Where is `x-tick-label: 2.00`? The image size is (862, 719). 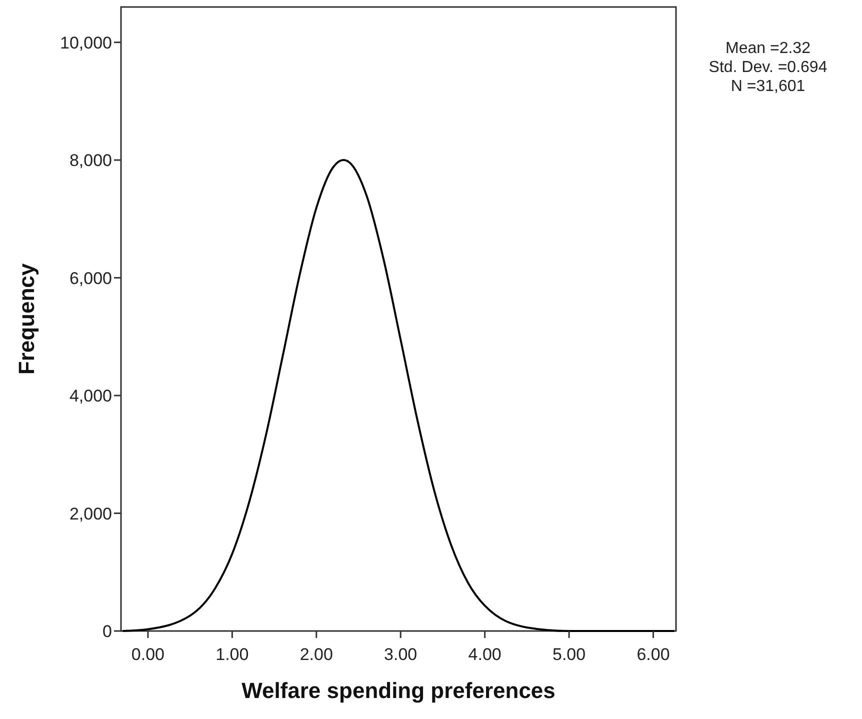
x-tick-label: 2.00 is located at coordinates (316, 654).